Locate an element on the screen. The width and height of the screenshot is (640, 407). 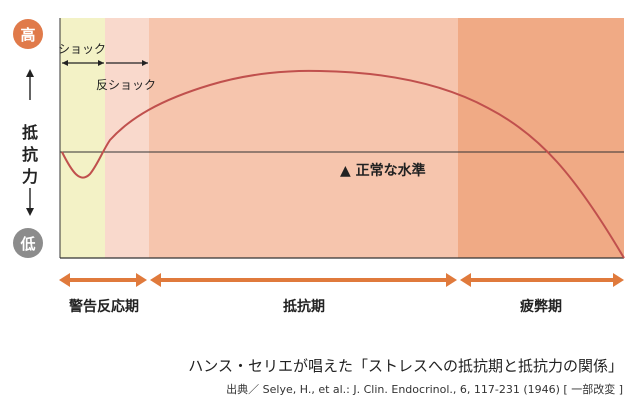
normal-level-label: ▲ 正常な水準 is located at coordinates (383, 171).